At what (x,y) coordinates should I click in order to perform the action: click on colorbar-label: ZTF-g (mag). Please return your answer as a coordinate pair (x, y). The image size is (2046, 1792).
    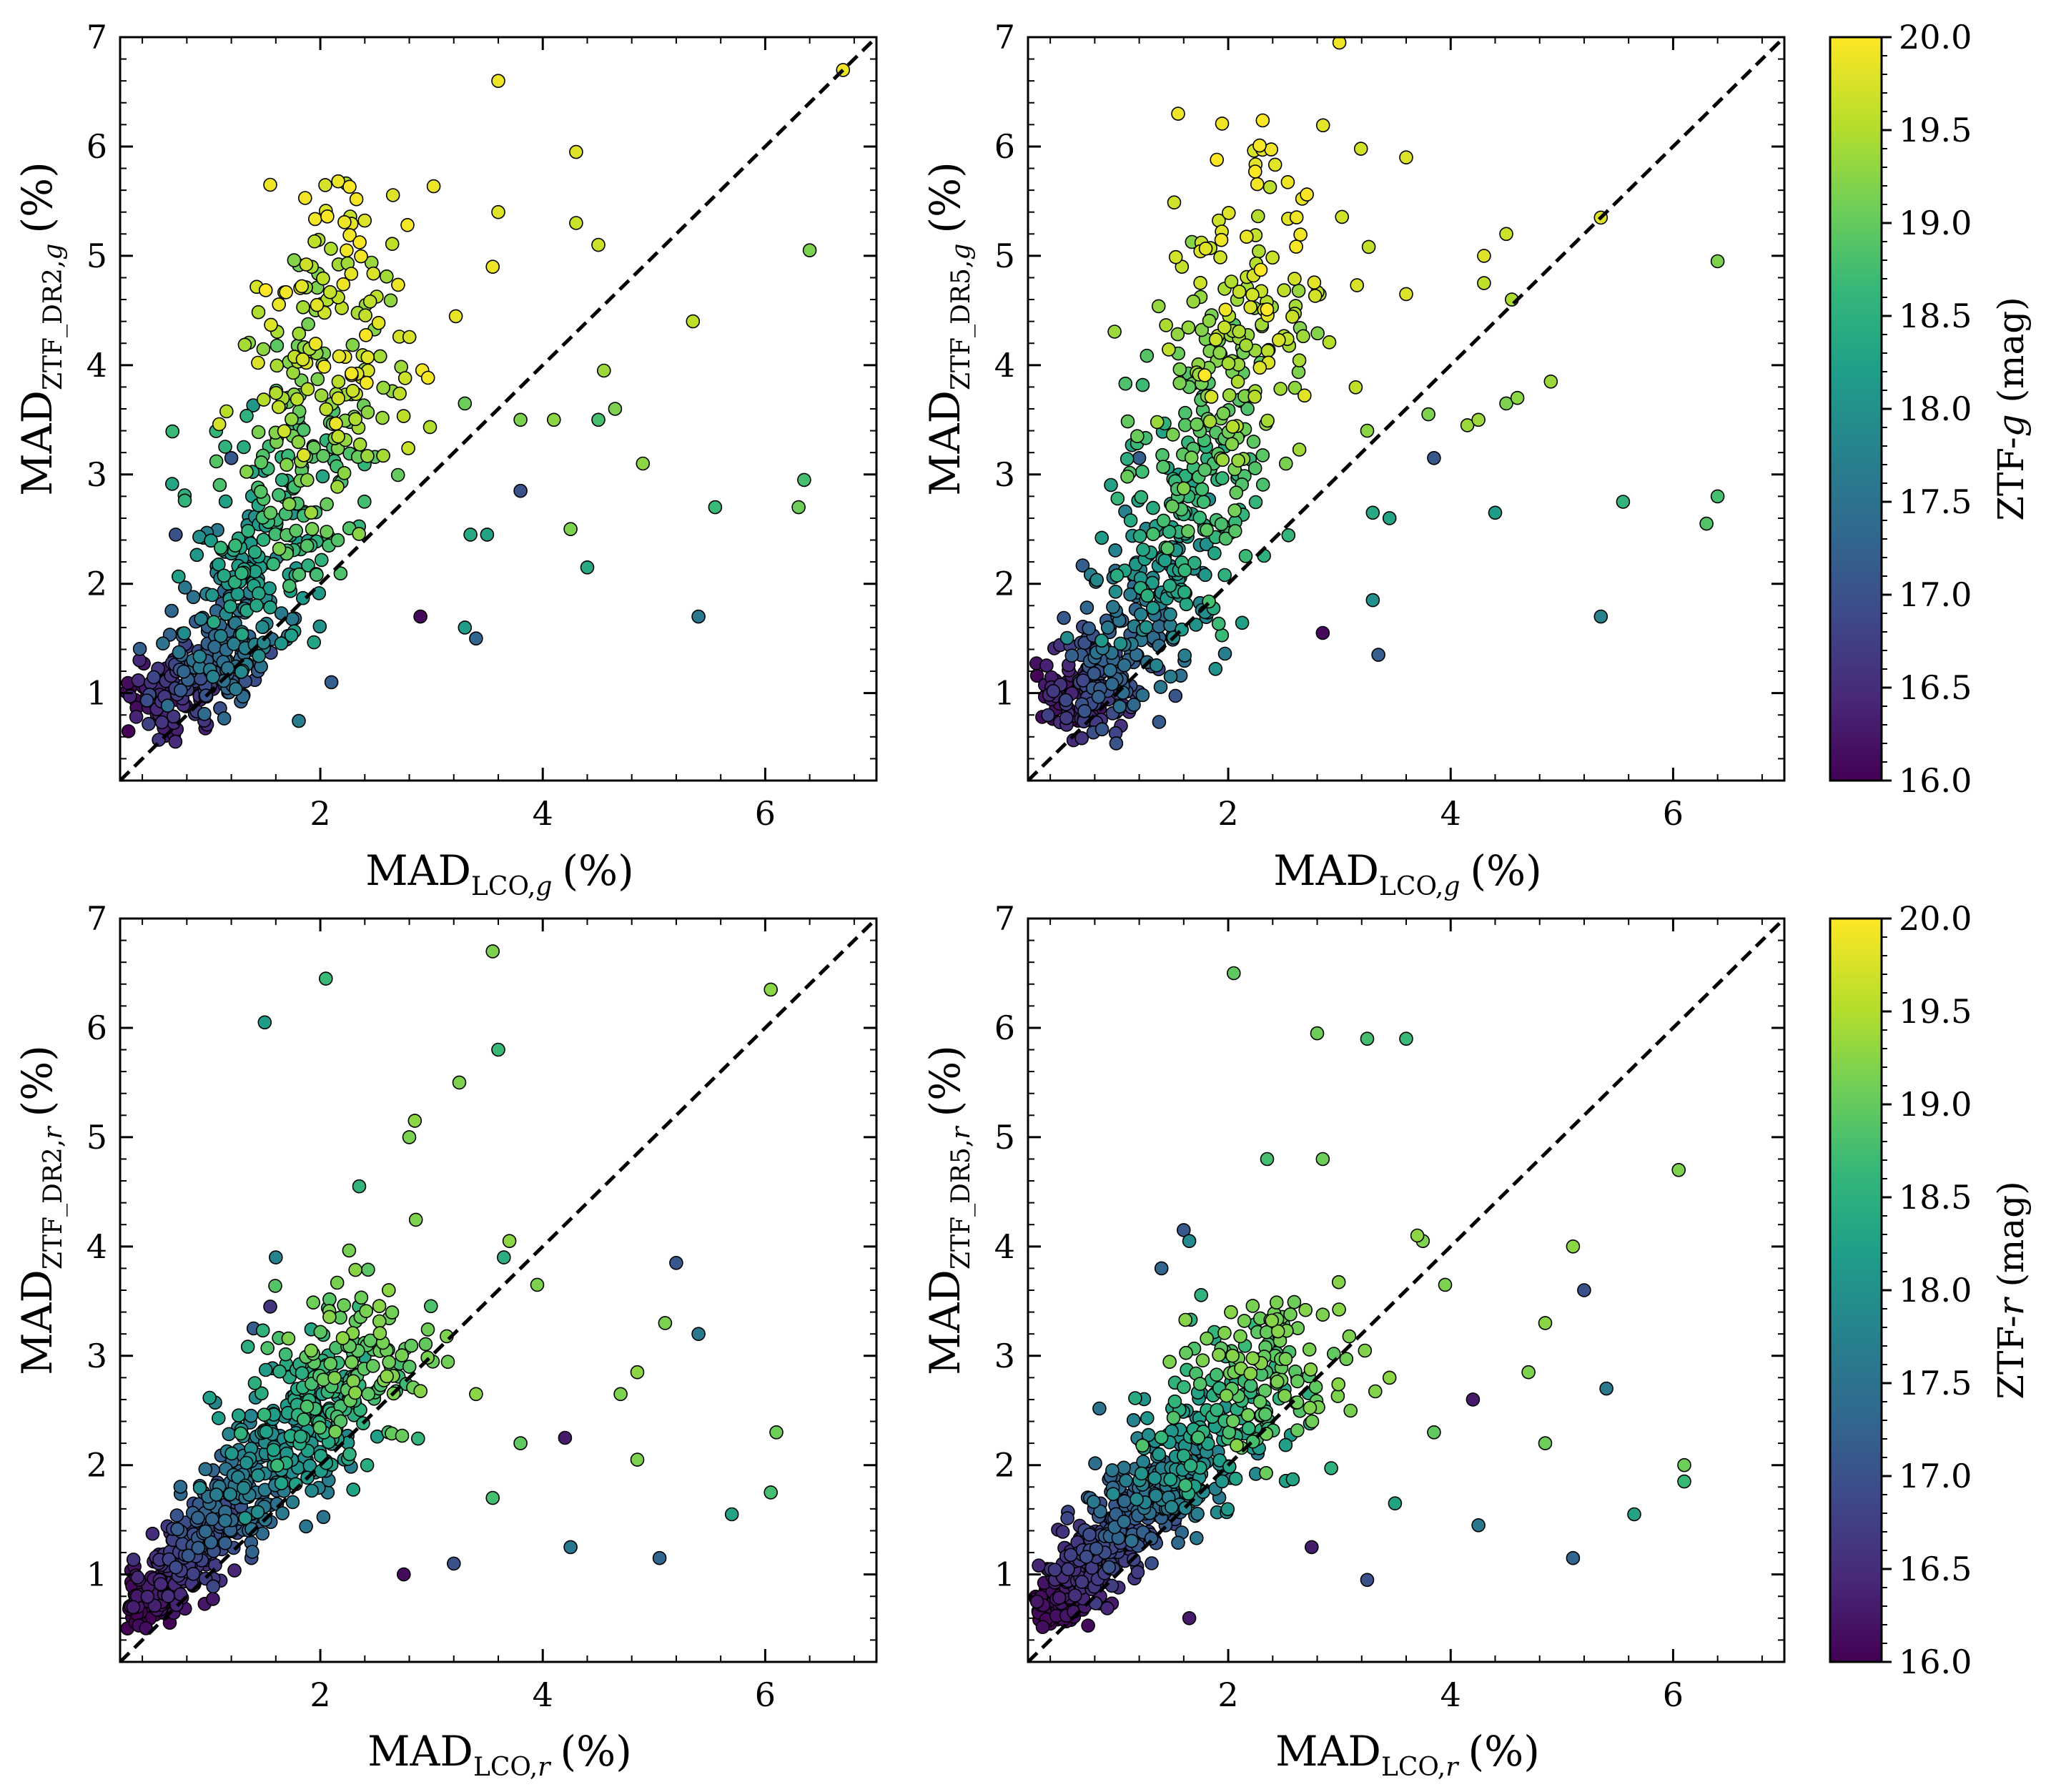
    Looking at the image, I should click on (2011, 409).